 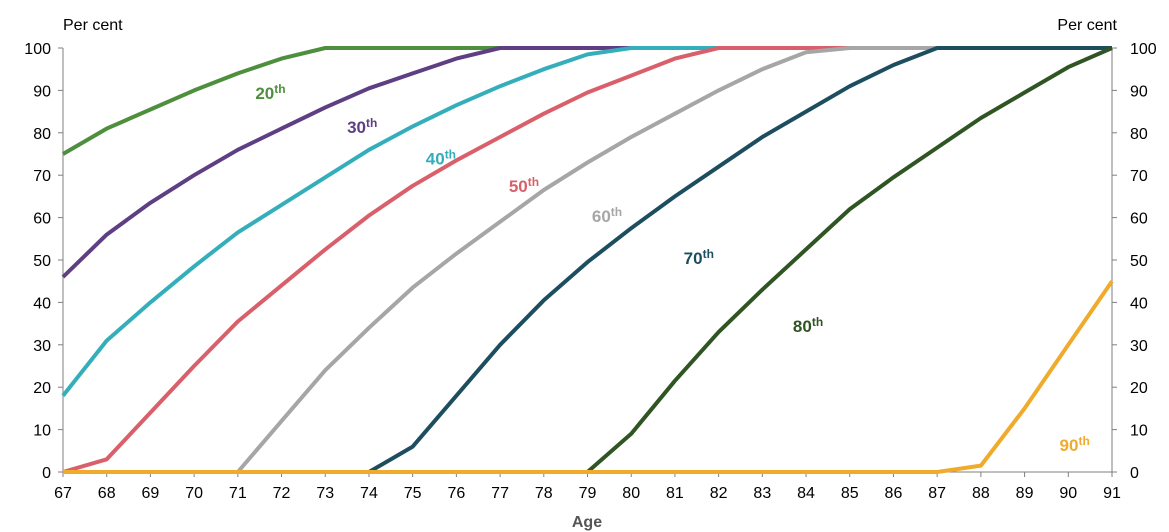 I want to click on left-y-tick-label: 70, so click(x=42, y=176).